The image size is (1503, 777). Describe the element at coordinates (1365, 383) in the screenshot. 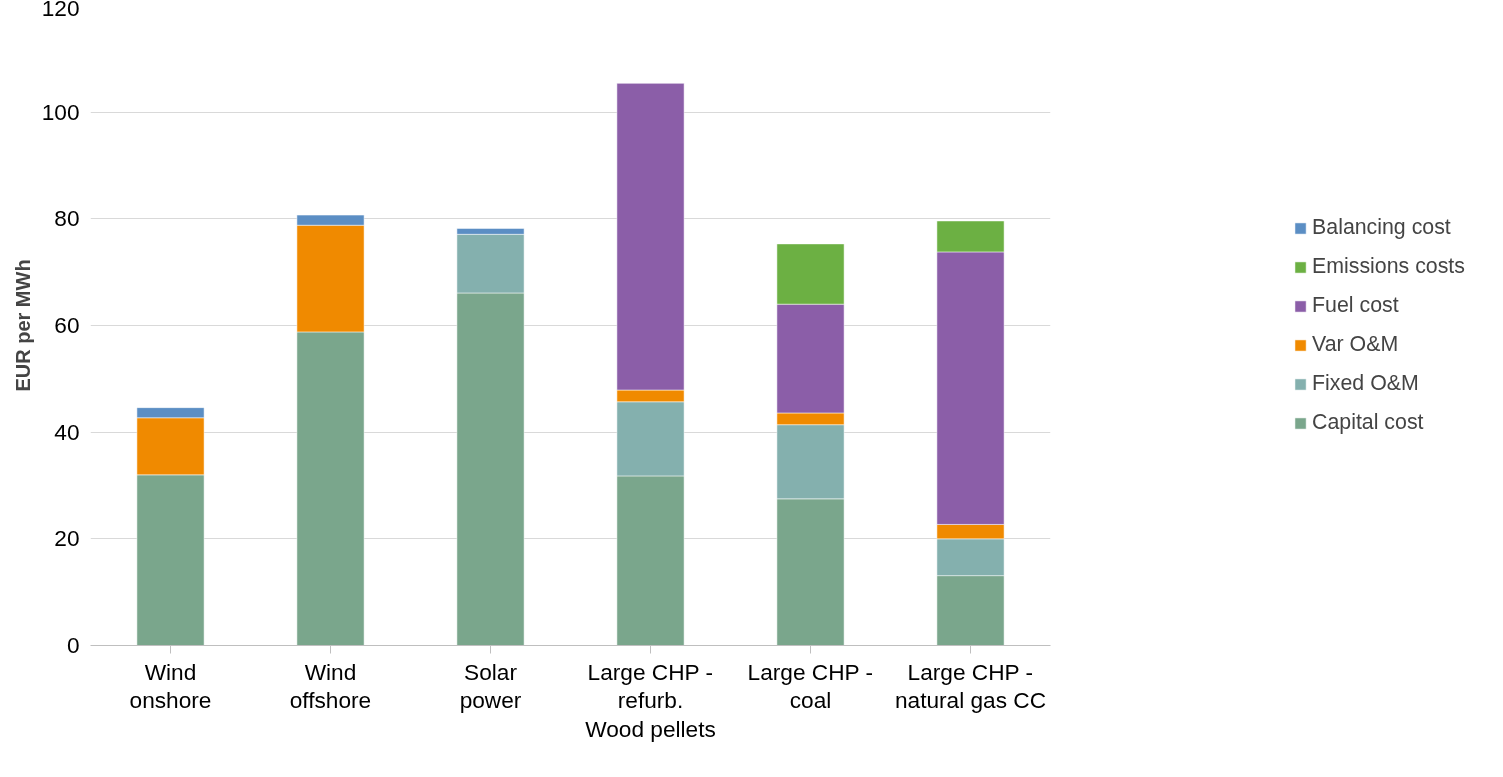

I see `legend-label: Fixed O&M` at that location.